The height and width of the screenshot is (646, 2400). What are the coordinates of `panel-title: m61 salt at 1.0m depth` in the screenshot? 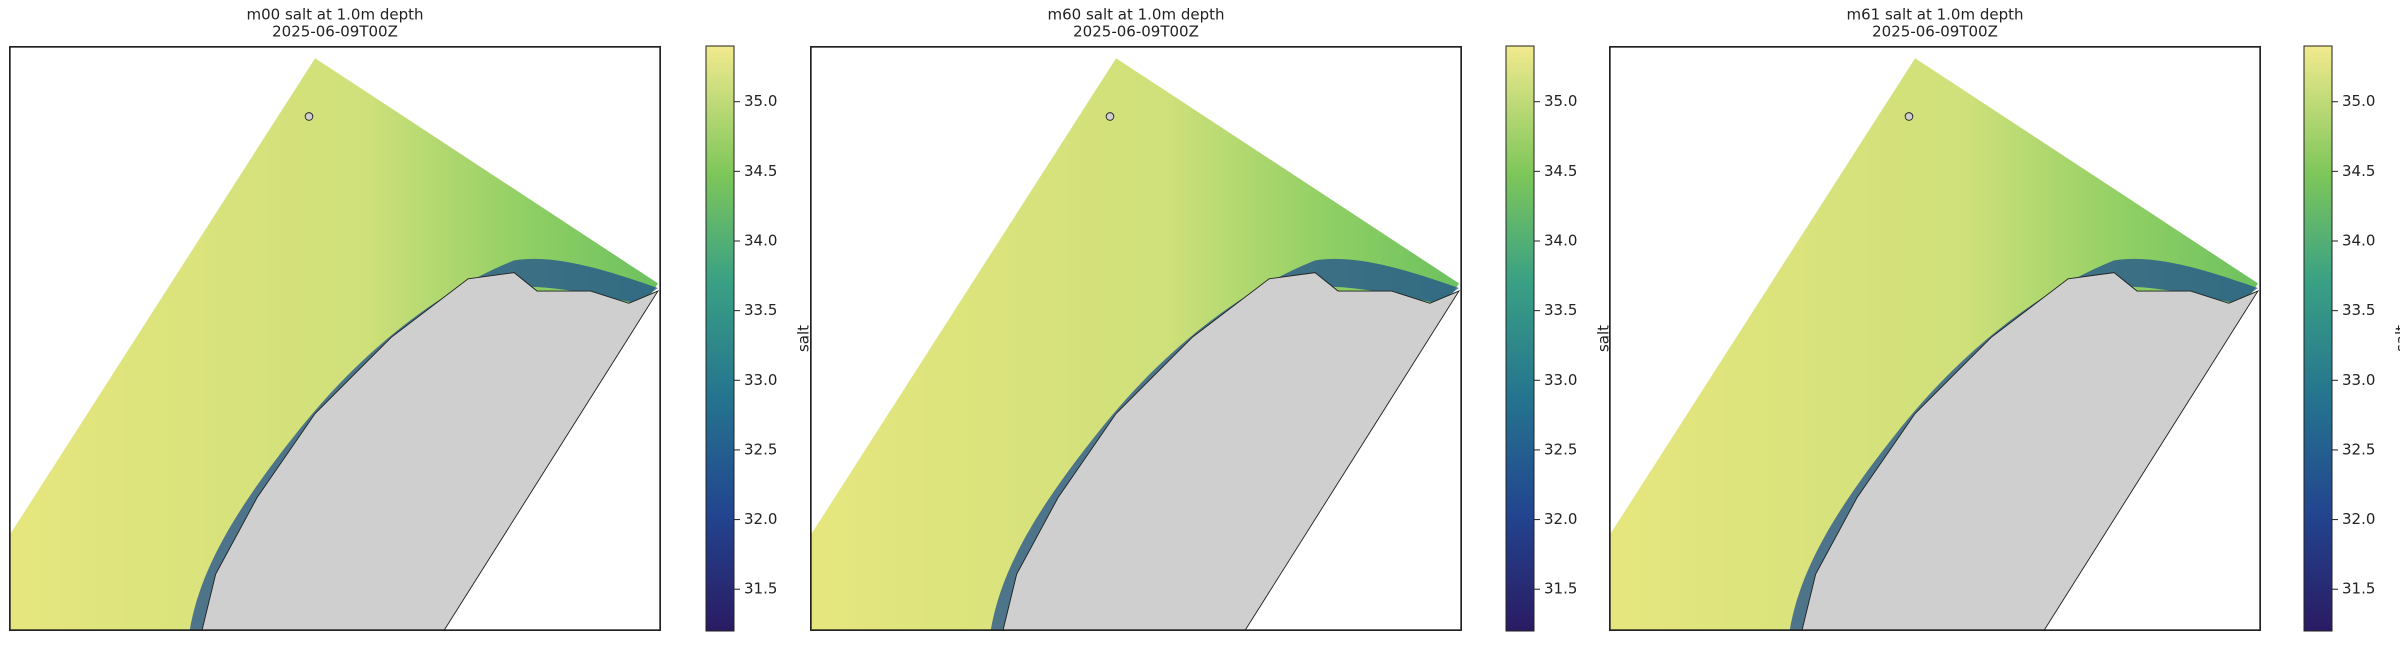 It's located at (1934, 15).